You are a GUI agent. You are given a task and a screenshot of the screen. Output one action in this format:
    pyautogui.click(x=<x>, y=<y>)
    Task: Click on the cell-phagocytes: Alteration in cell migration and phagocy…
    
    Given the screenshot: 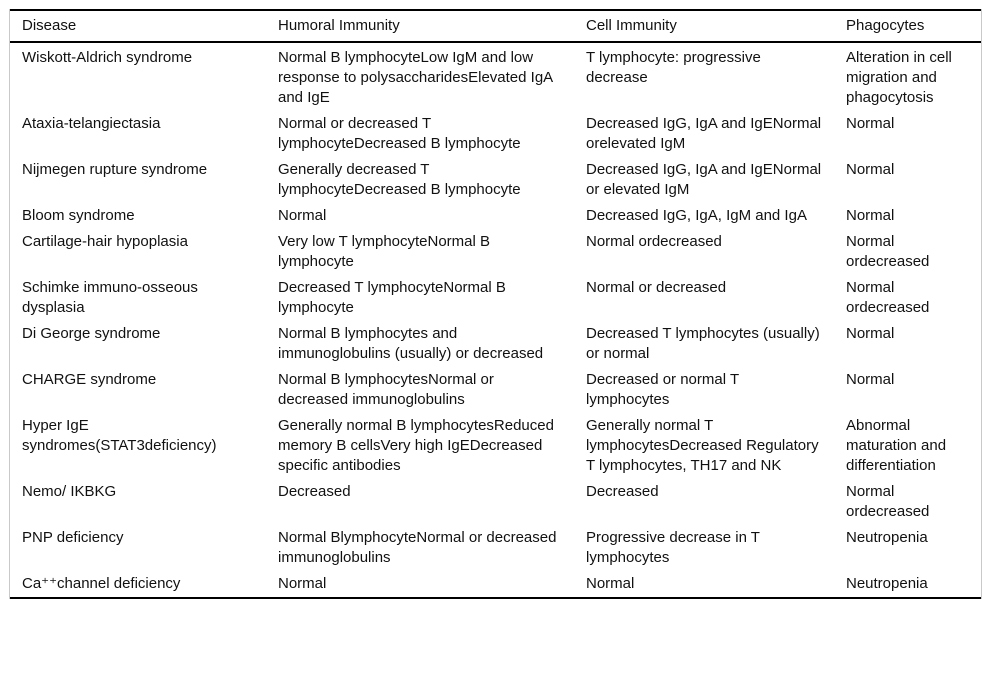 What is the action you would take?
    pyautogui.click(x=899, y=77)
    